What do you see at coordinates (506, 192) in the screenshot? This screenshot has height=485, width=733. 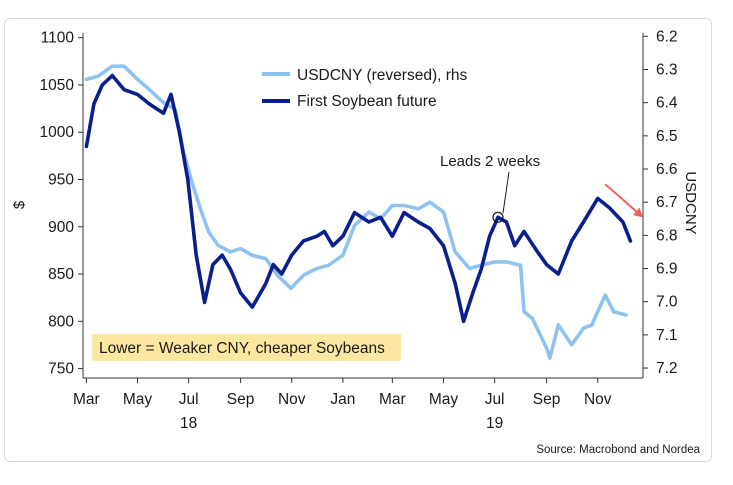 I see `leads-leader-line` at bounding box center [506, 192].